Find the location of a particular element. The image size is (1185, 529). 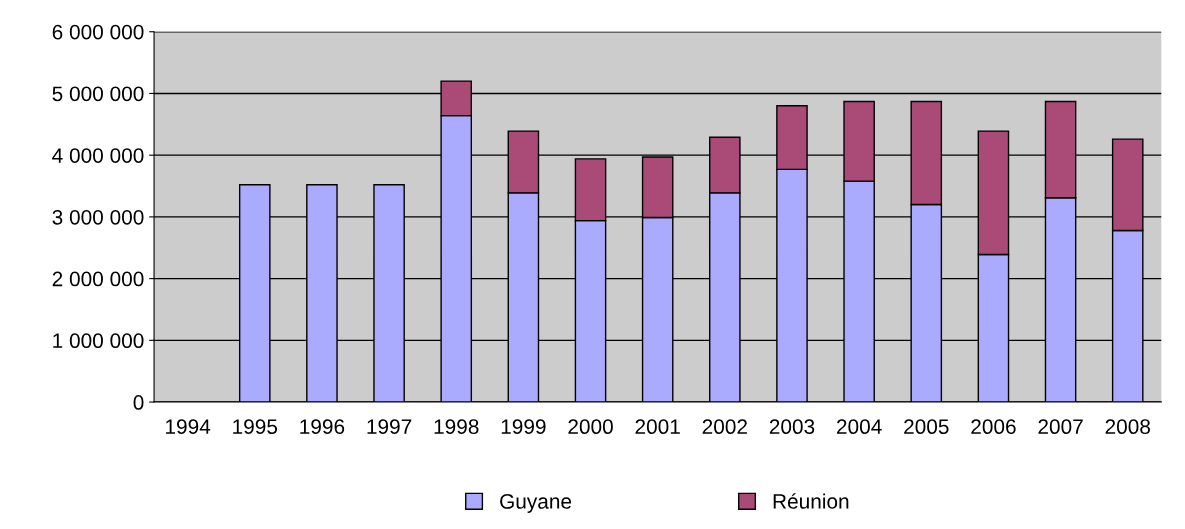

y-tick-label: 5 000 000 is located at coordinates (98, 94).